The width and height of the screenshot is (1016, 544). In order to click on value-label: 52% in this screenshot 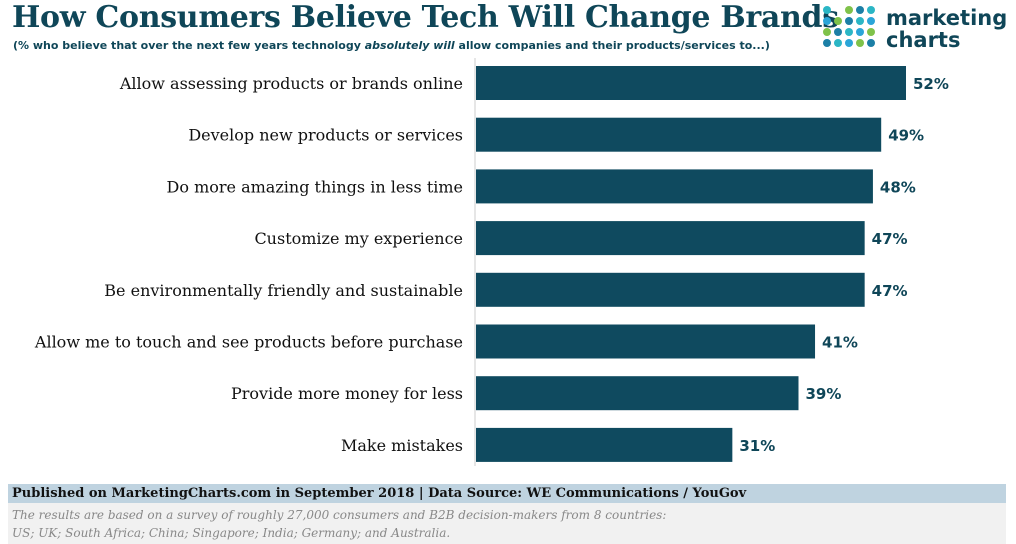, I will do `click(931, 84)`.